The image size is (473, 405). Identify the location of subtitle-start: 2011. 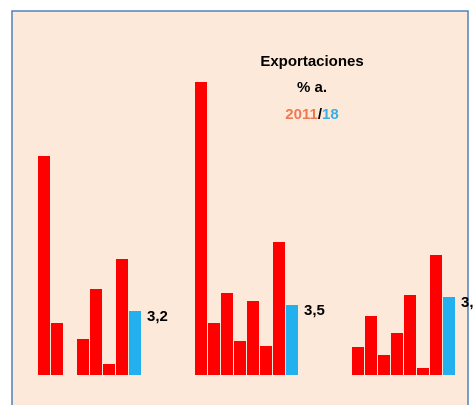
(301, 114).